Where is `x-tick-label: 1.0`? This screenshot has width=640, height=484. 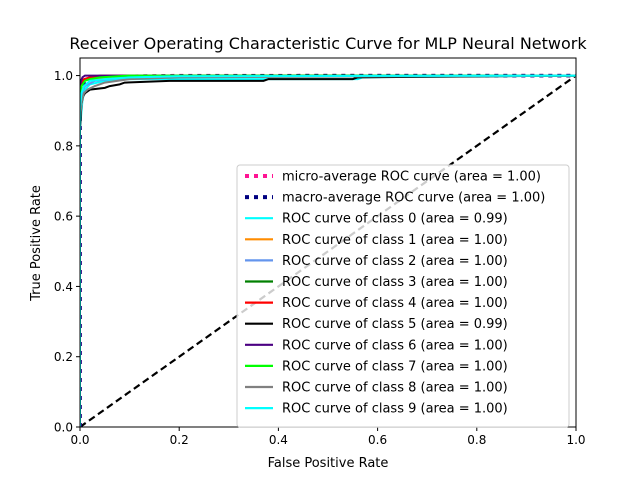
x-tick-label: 1.0 is located at coordinates (575, 440).